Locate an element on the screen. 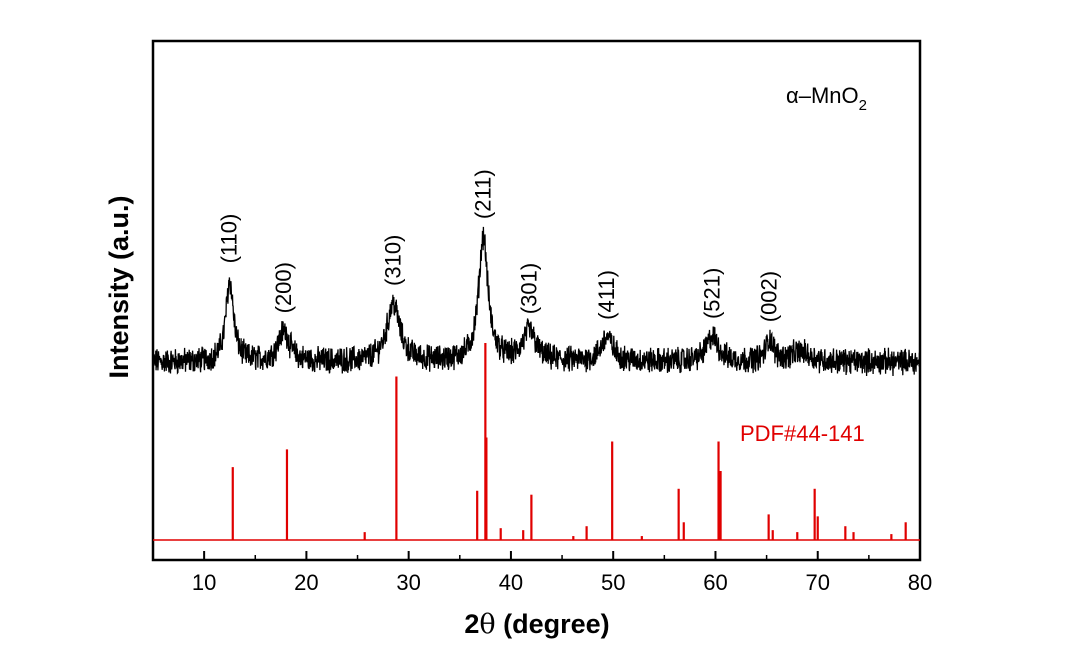 Image resolution: width=1075 pixels, height=670 pixels. reference-label: PDF#44-141 is located at coordinates (802, 433).